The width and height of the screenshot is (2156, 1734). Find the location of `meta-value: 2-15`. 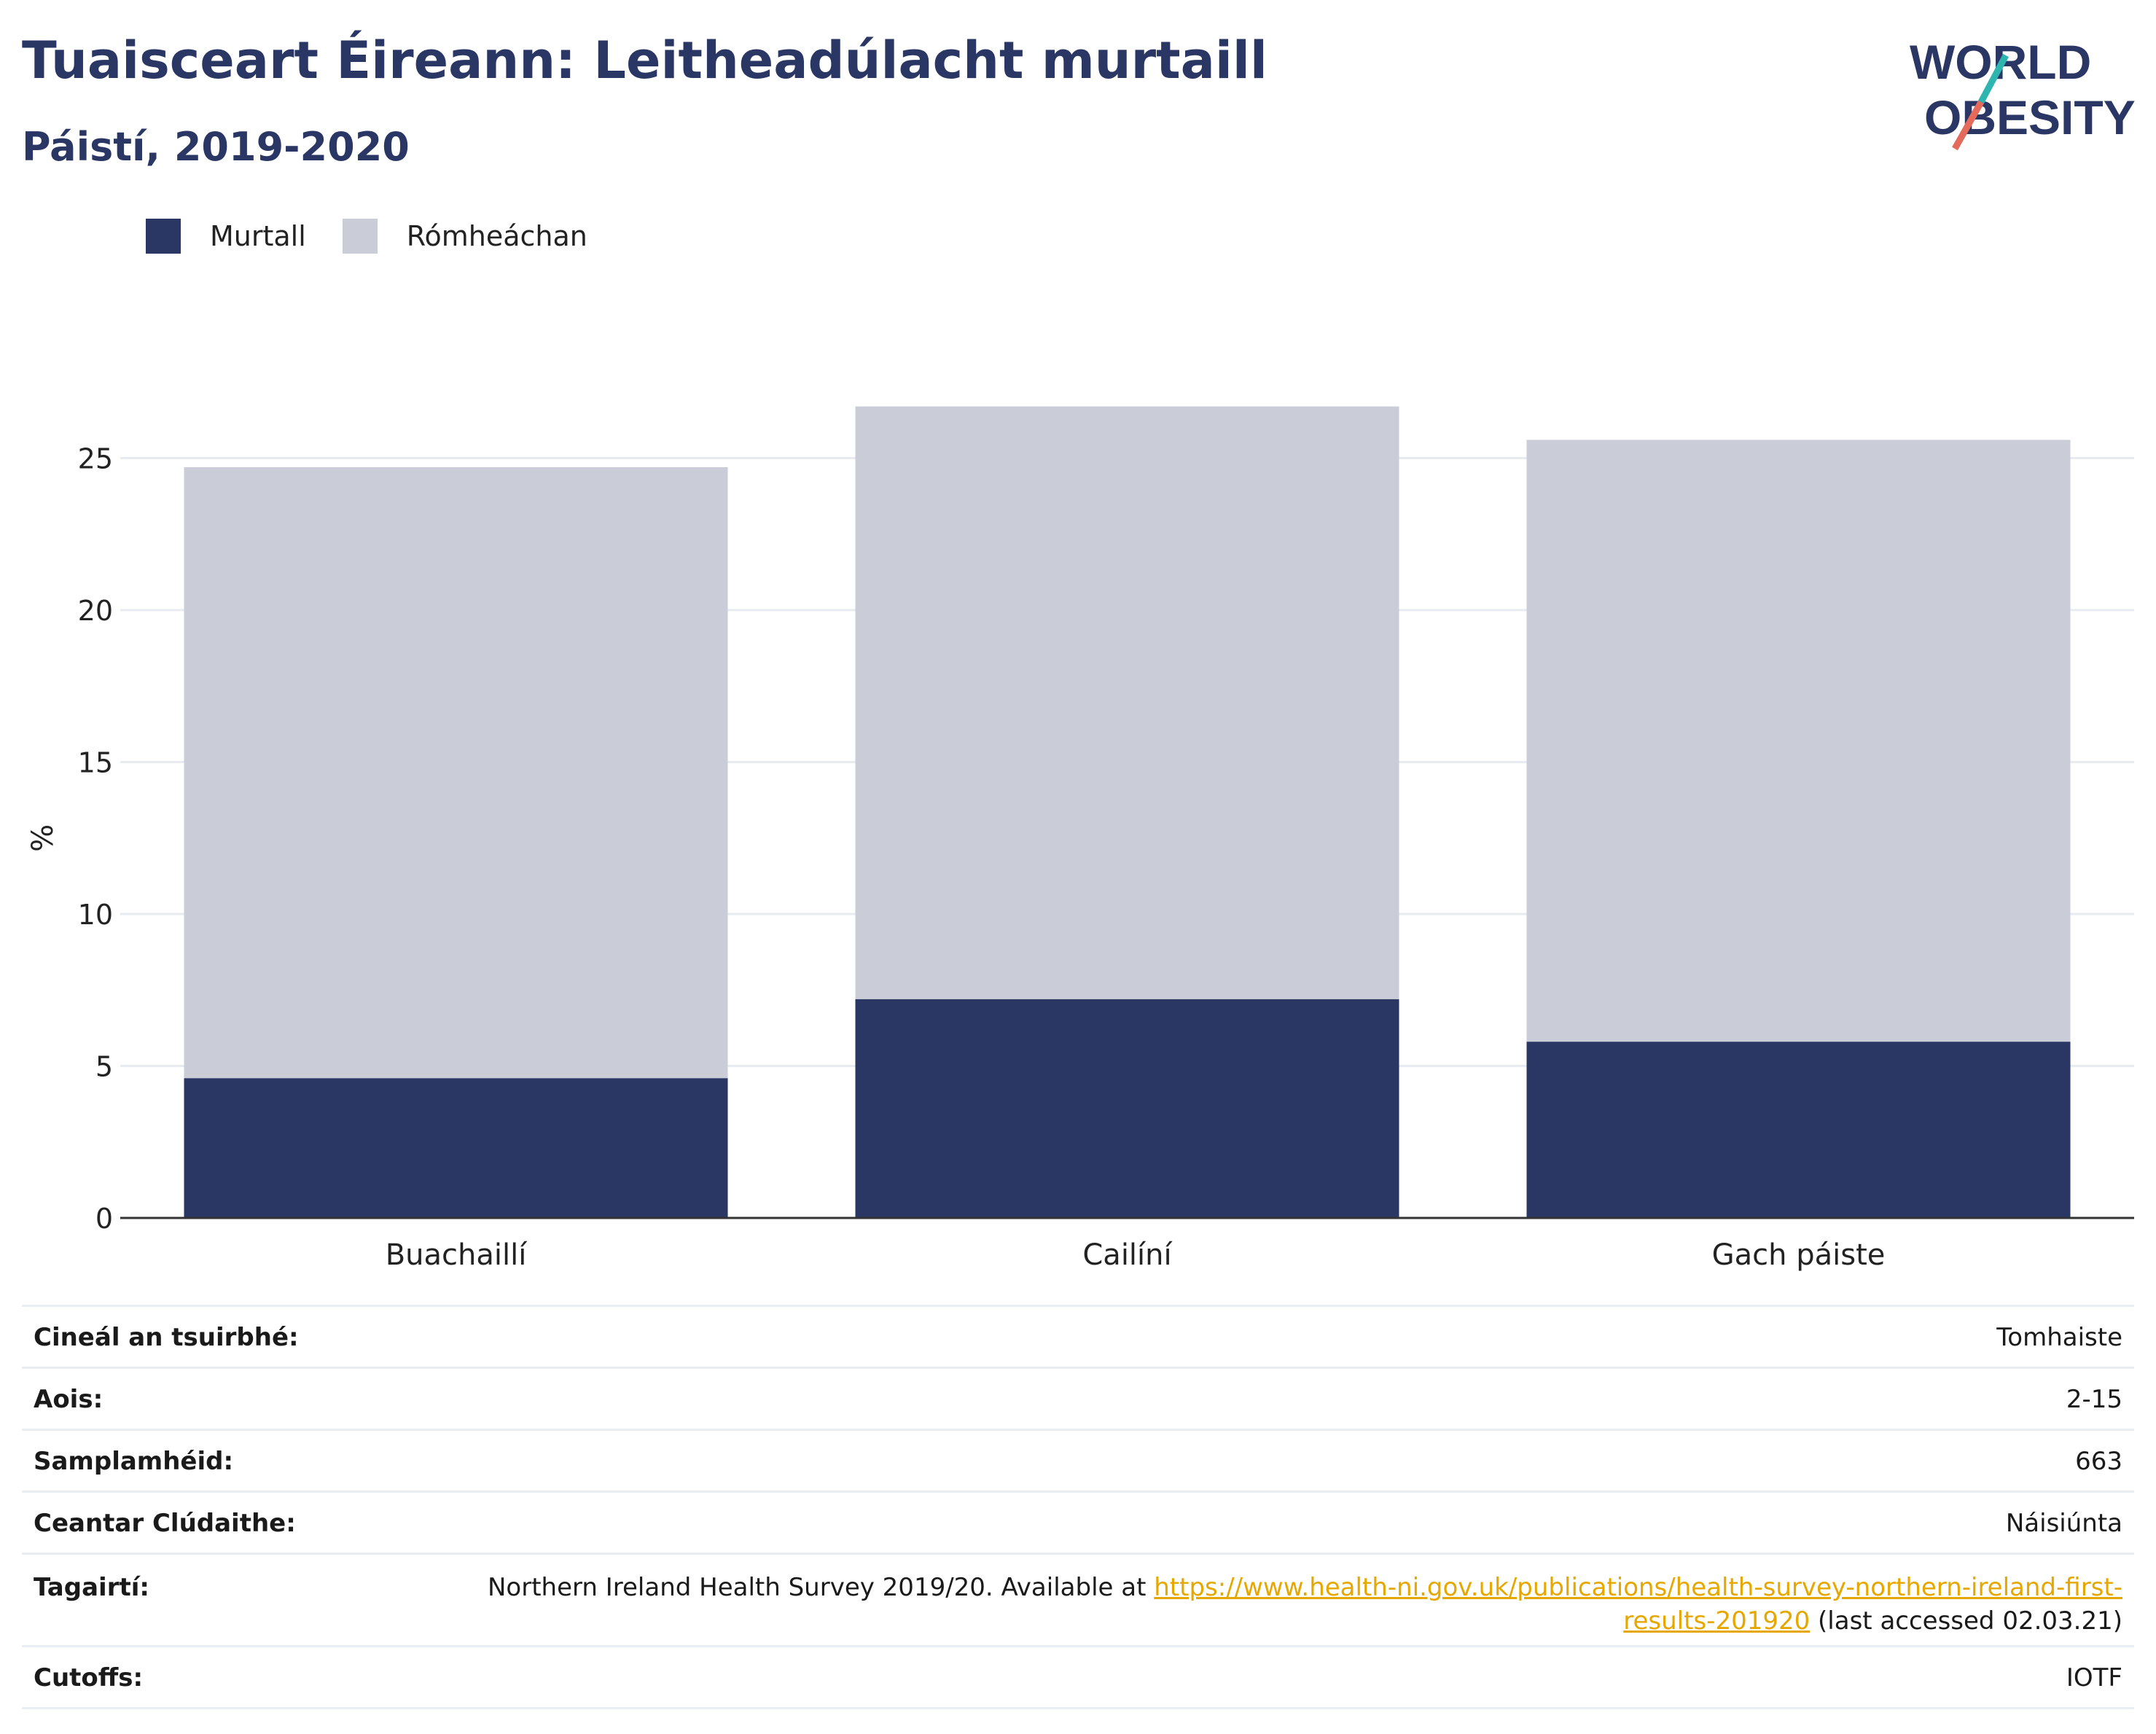

meta-value: 2-15 is located at coordinates (2094, 1399).